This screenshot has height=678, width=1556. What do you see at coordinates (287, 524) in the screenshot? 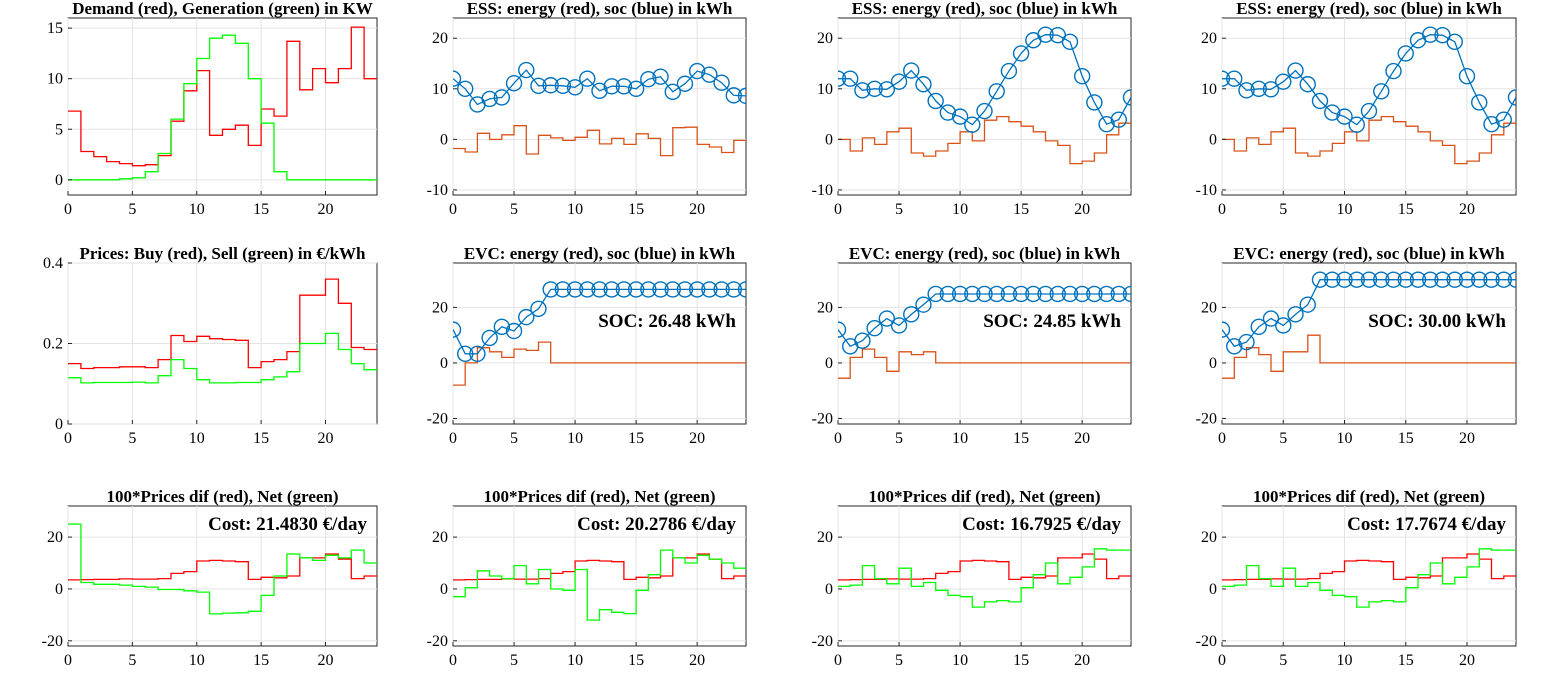
I see `subplot-annotation: Cost: 21.4830 €/day` at bounding box center [287, 524].